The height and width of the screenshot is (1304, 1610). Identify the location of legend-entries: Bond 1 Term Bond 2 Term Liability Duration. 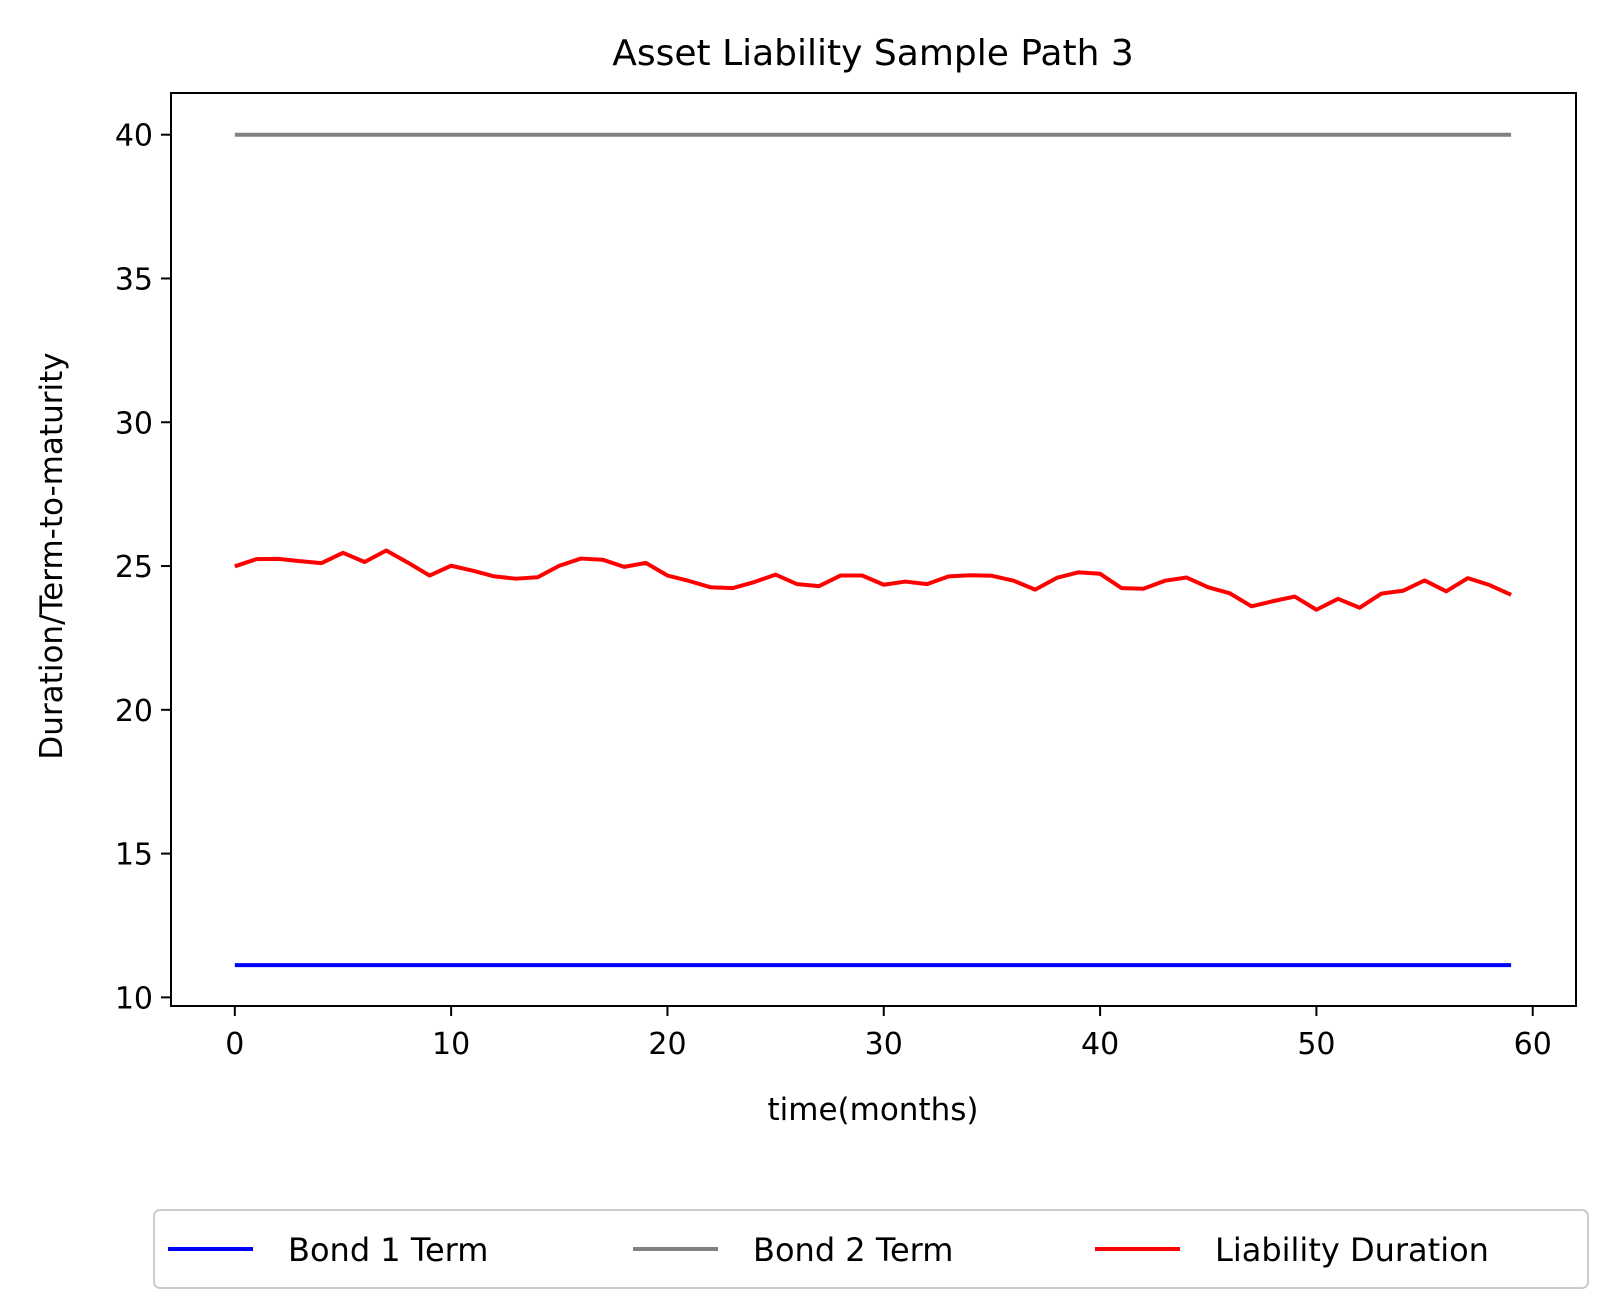
(828, 1250).